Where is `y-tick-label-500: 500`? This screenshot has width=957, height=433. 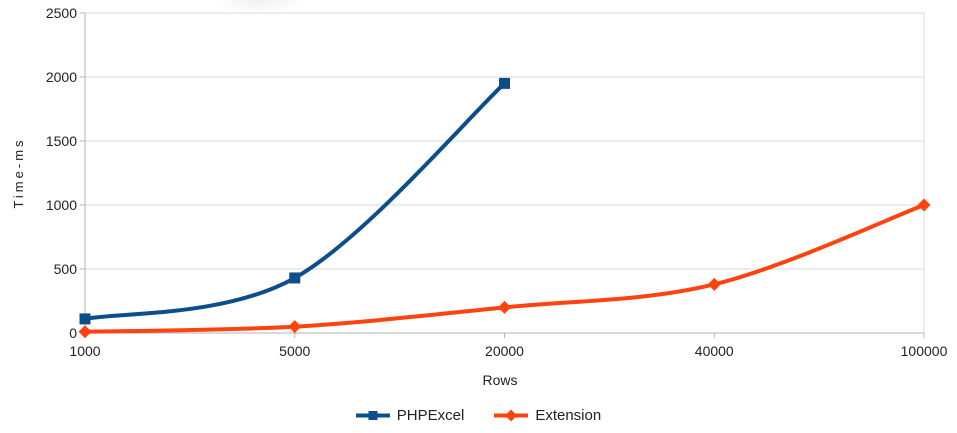 y-tick-label-500: 500 is located at coordinates (66, 269).